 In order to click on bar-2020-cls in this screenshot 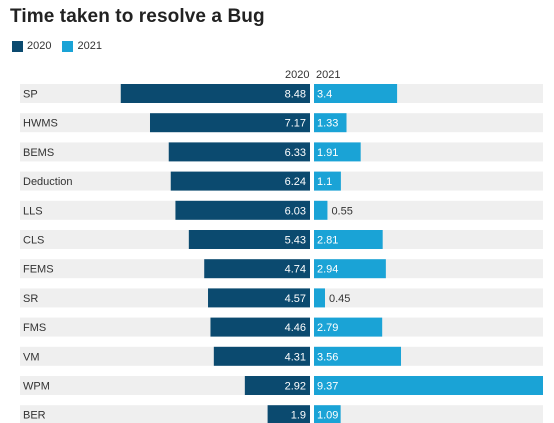, I will do `click(249, 239)`.